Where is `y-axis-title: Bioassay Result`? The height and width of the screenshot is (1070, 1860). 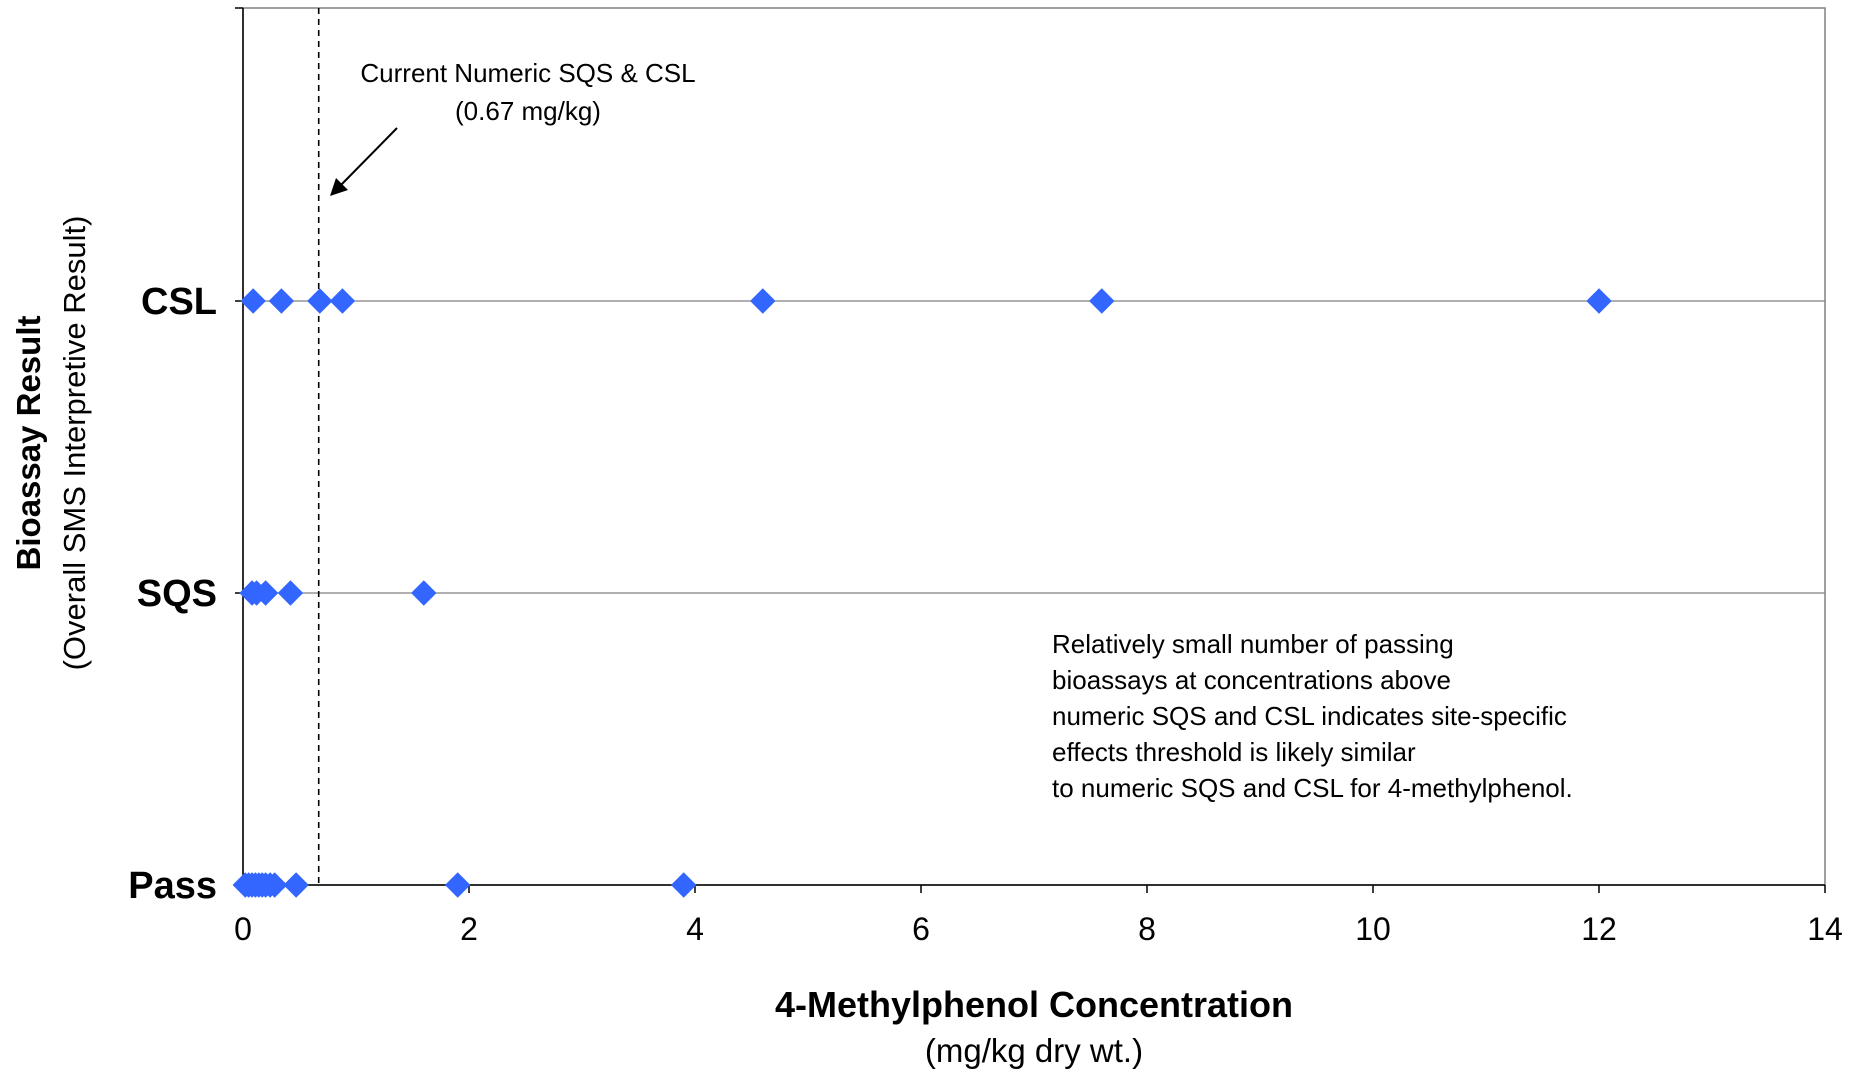 y-axis-title: Bioassay Result is located at coordinates (28, 443).